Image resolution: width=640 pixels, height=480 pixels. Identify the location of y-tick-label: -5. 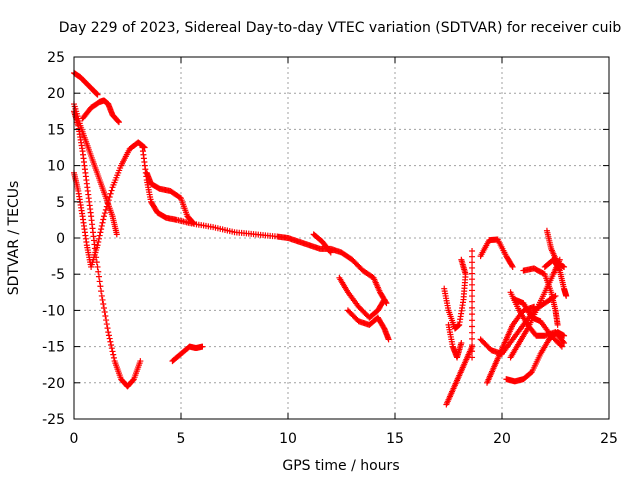
(58, 275).